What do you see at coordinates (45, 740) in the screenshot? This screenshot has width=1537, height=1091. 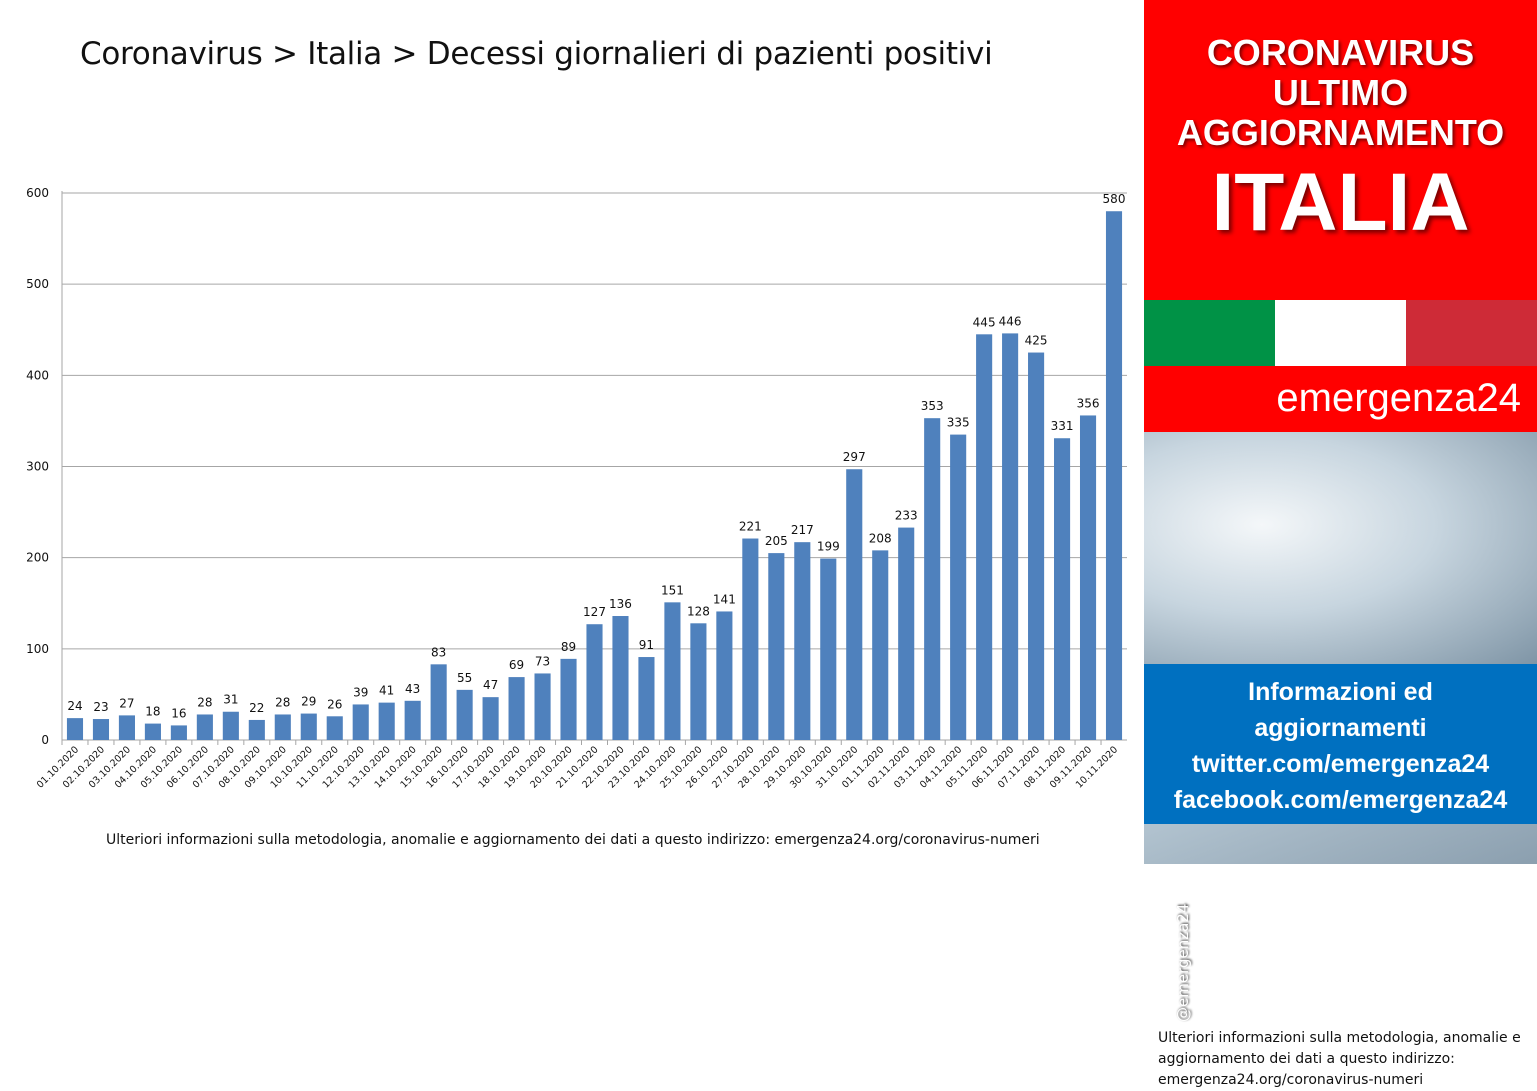 I see `y-tick-label: 0` at bounding box center [45, 740].